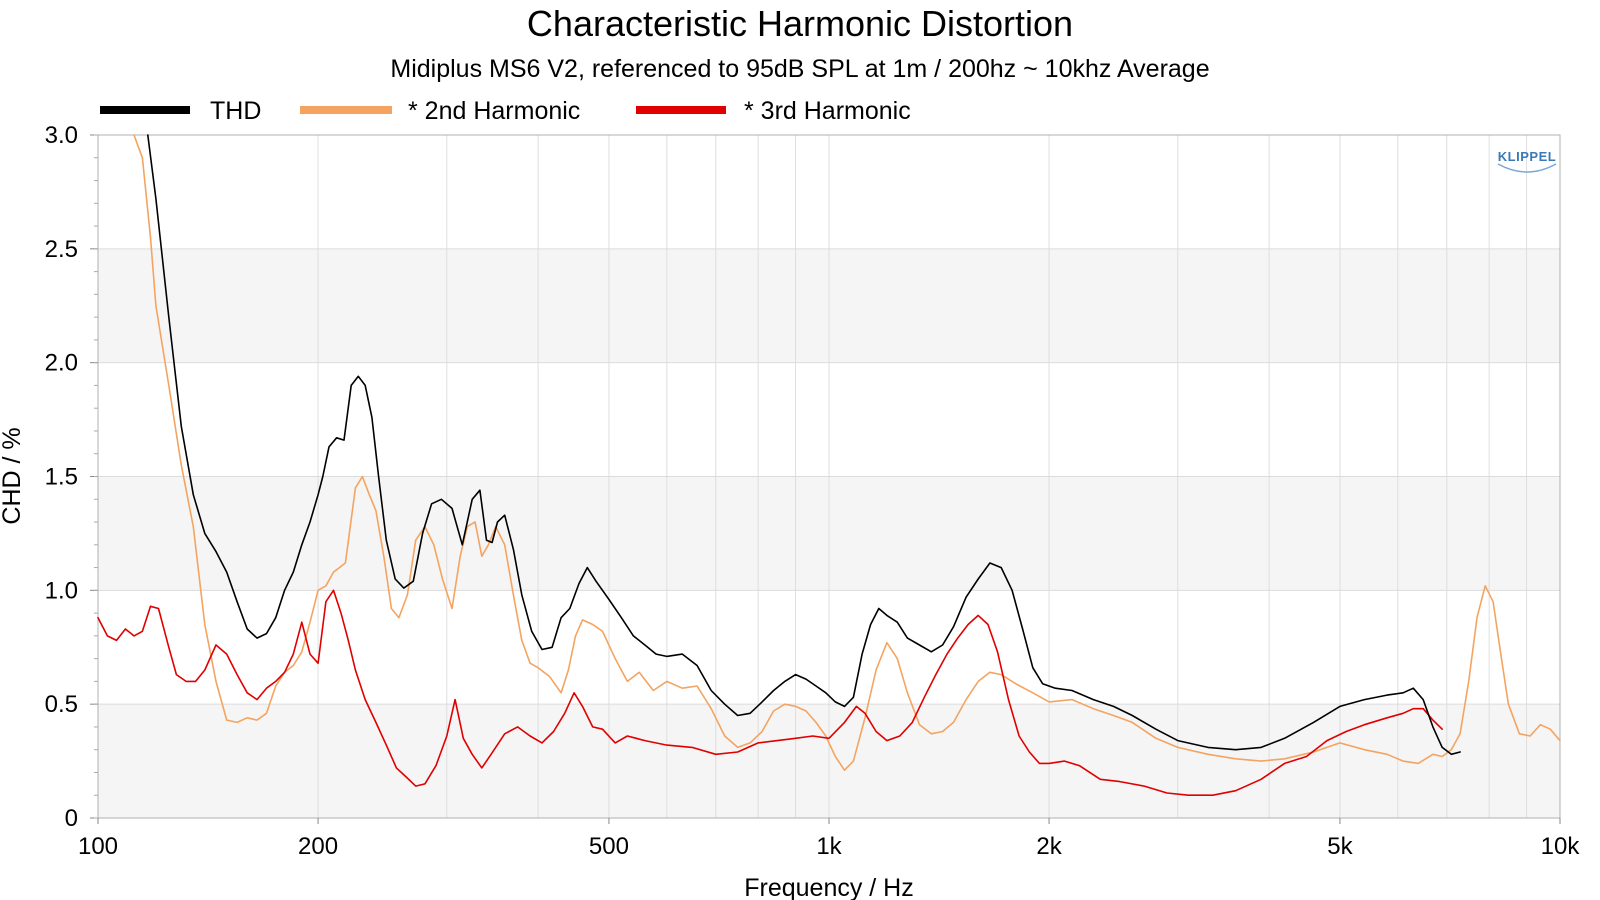 The width and height of the screenshot is (1600, 900). What do you see at coordinates (1340, 846) in the screenshot?
I see `x-tick-label: 5k` at bounding box center [1340, 846].